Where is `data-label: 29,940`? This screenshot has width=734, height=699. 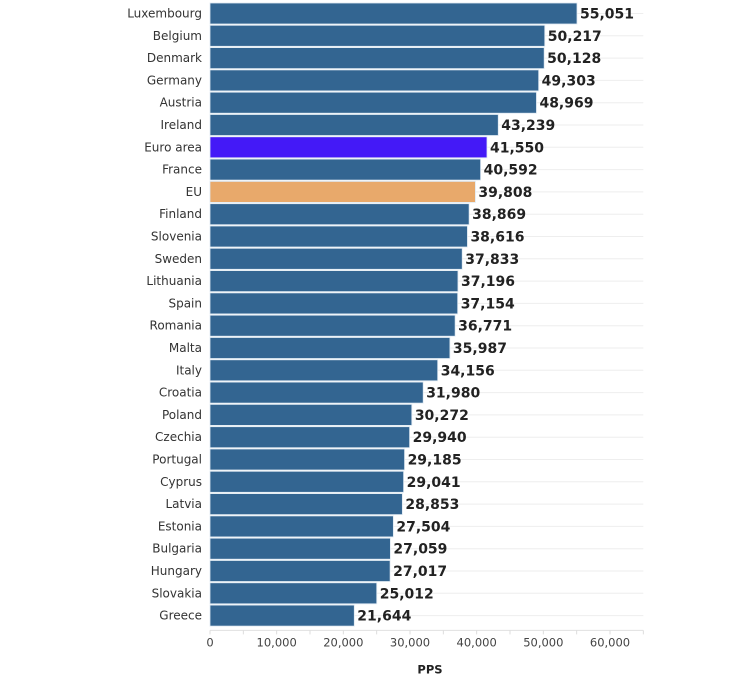 data-label: 29,940 is located at coordinates (440, 438).